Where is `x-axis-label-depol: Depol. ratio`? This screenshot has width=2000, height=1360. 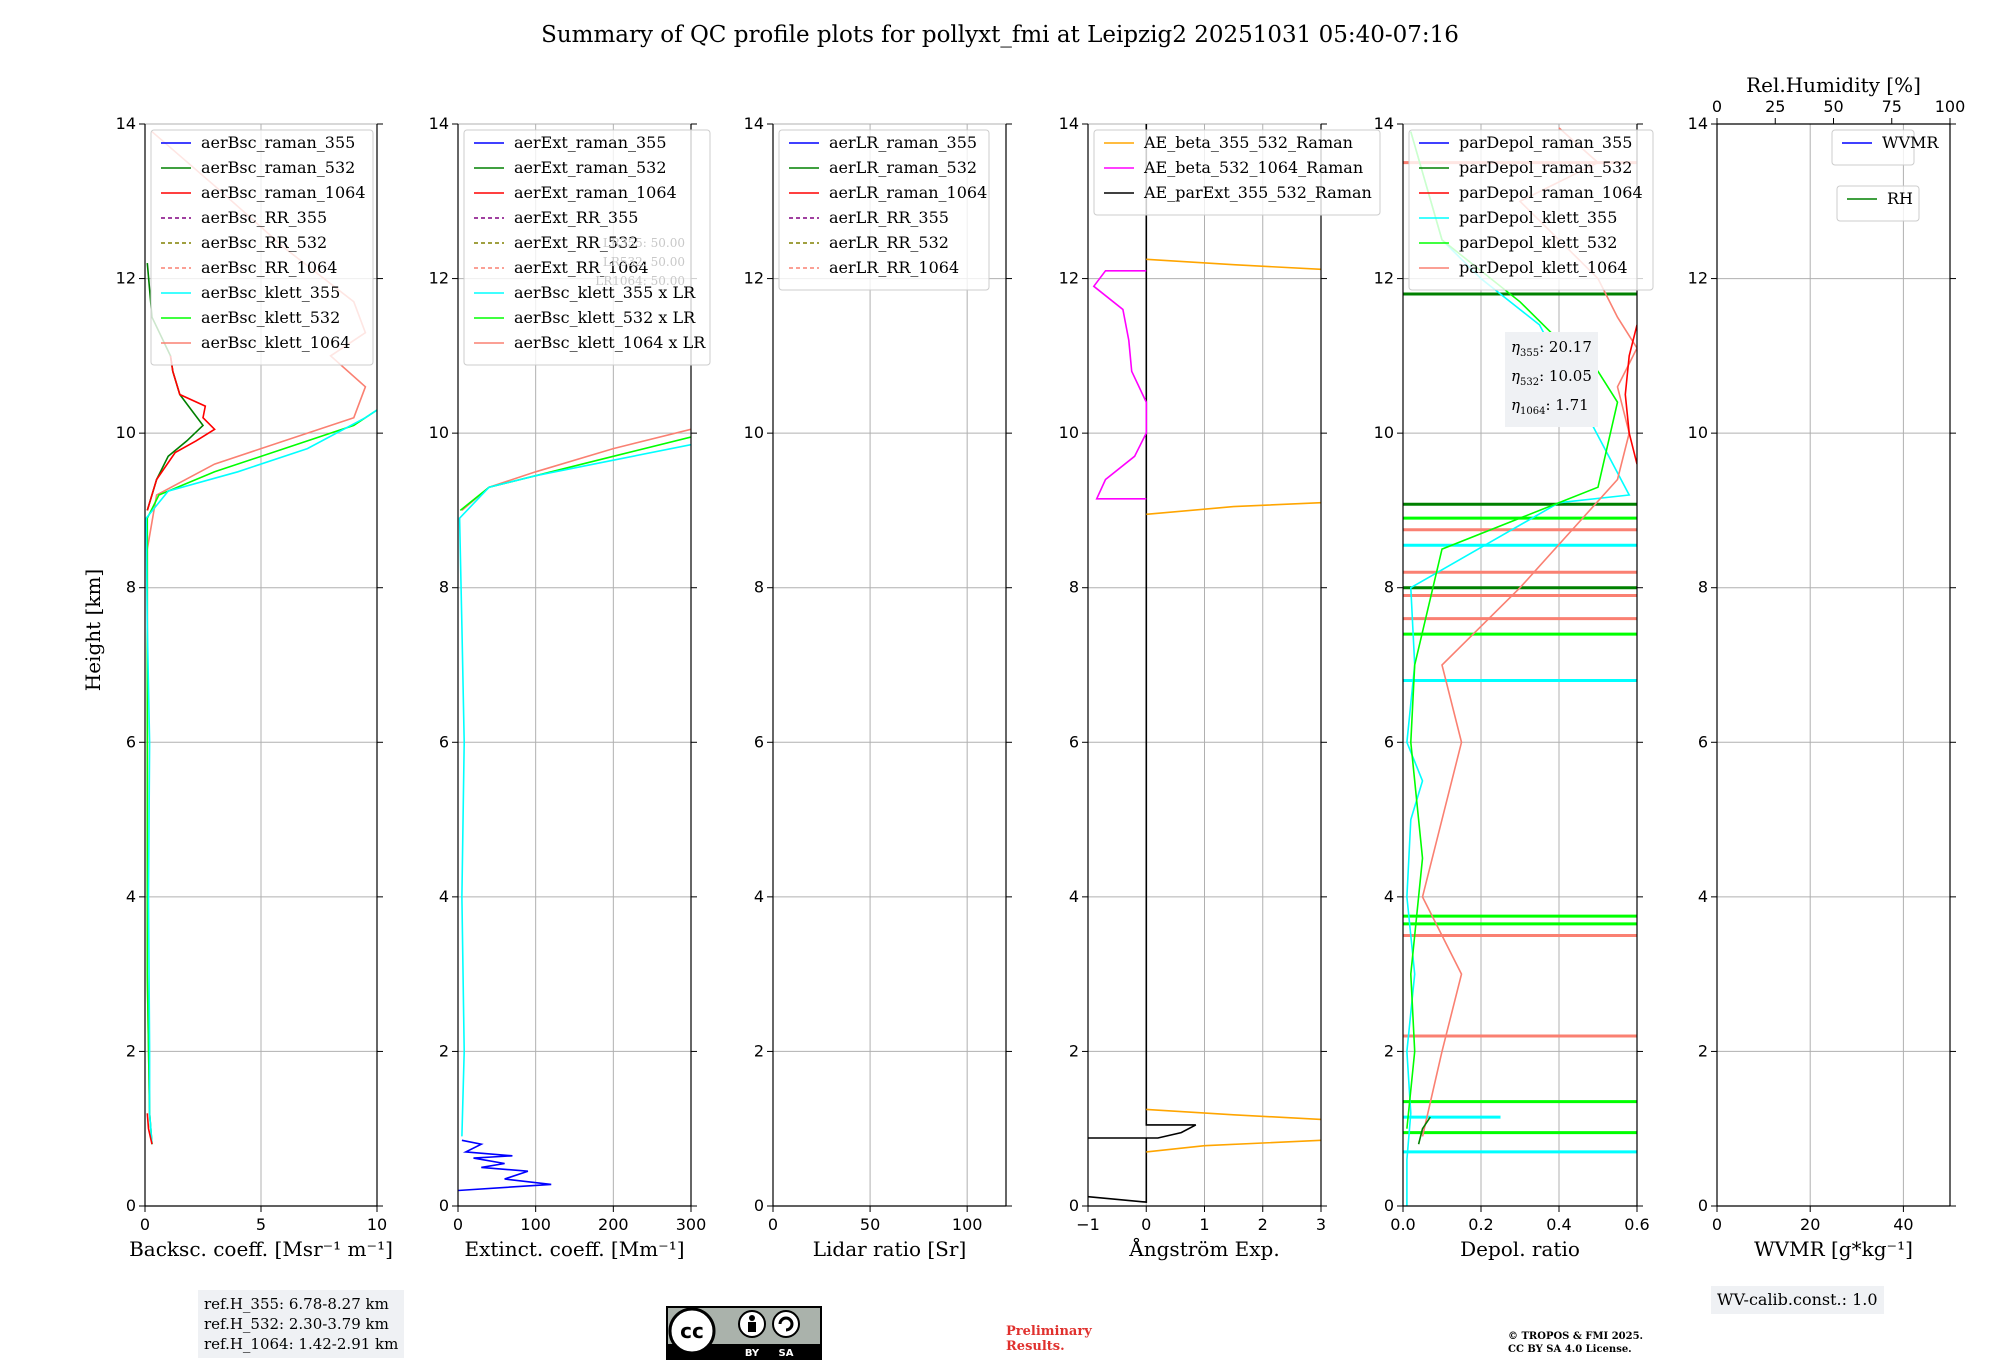
x-axis-label-depol: Depol. ratio is located at coordinates (1520, 1249).